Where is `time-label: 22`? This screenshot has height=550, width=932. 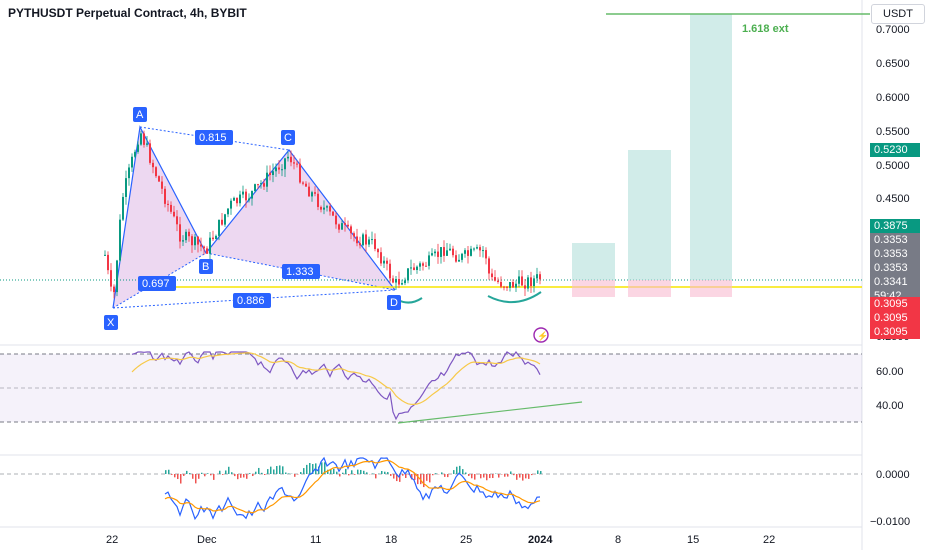
time-label: 22 is located at coordinates (769, 540).